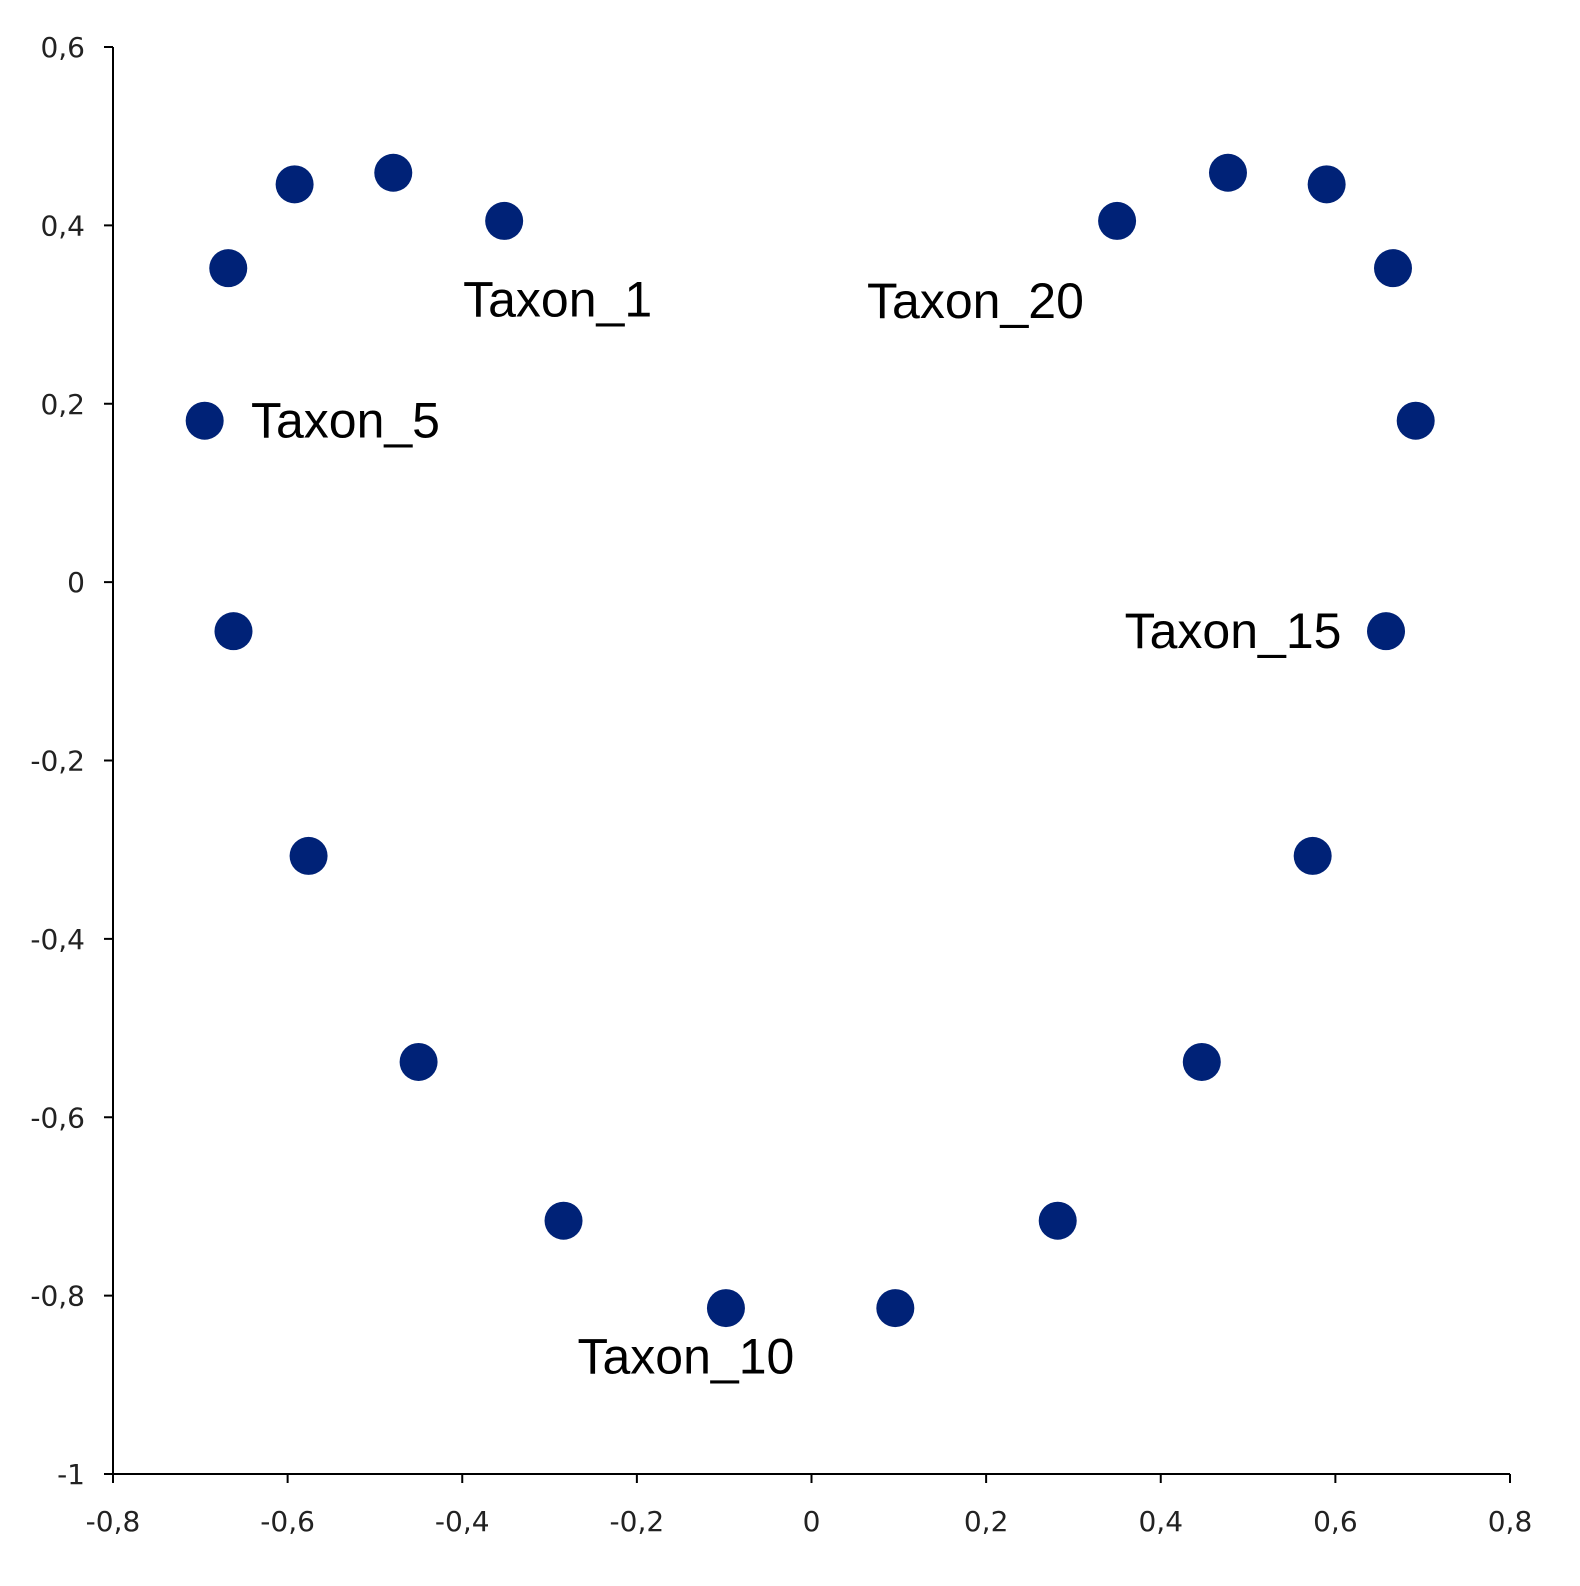 The height and width of the screenshot is (1586, 1580). Describe the element at coordinates (345, 421) in the screenshot. I see `point-label: Taxon_5` at that location.